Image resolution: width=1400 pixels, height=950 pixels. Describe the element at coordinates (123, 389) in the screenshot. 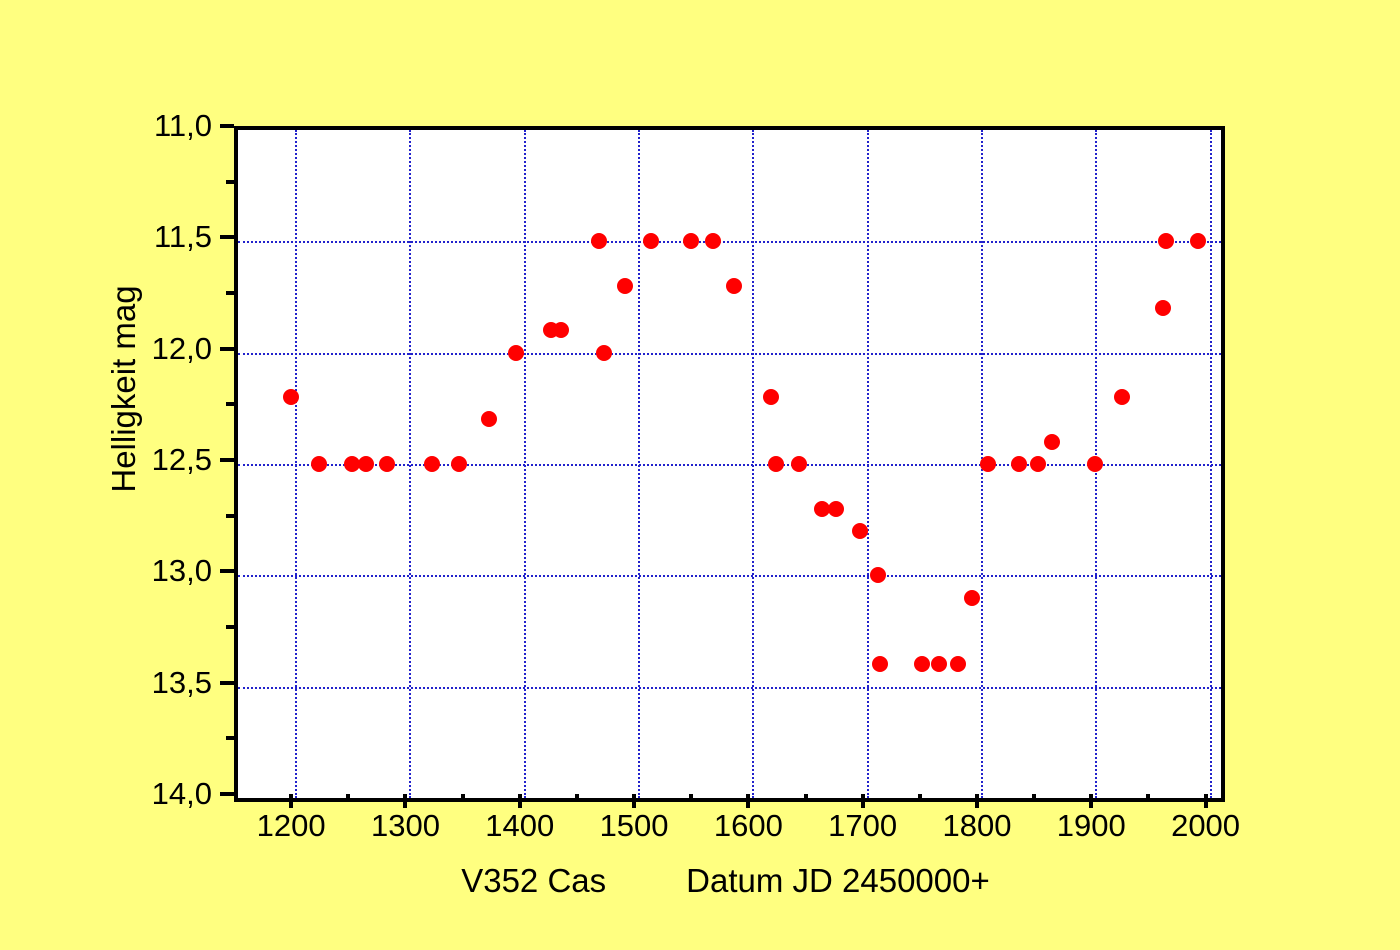

I see `y-axis-title: Helligkeit mag` at that location.